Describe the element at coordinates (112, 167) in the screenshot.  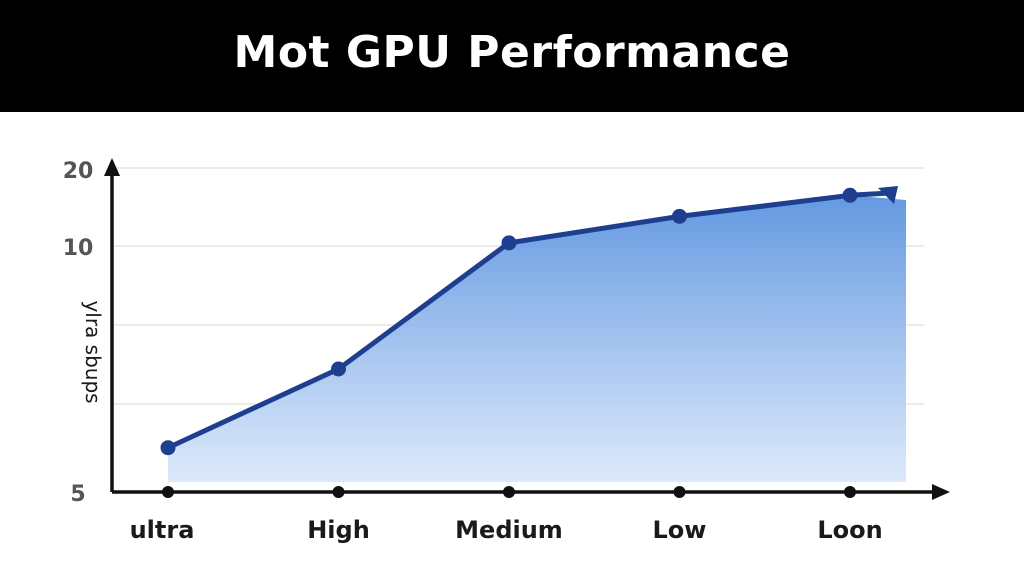
I see `y-axis-arrowhead` at that location.